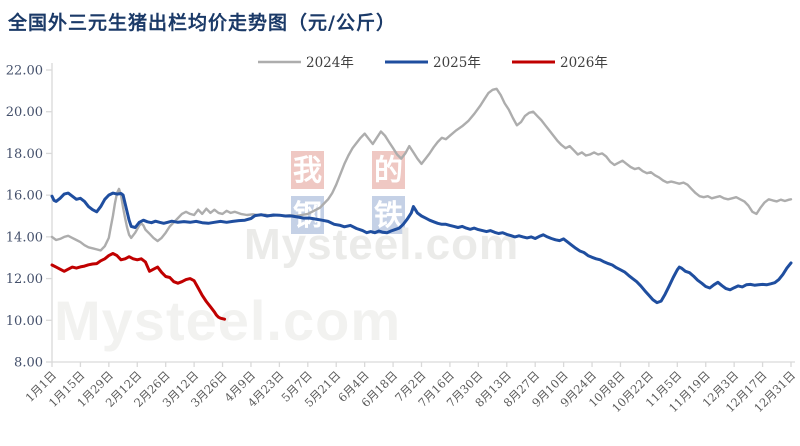 The width and height of the screenshot is (800, 446). What do you see at coordinates (24, 71) in the screenshot?
I see `y-axis-label: 22.00` at bounding box center [24, 71].